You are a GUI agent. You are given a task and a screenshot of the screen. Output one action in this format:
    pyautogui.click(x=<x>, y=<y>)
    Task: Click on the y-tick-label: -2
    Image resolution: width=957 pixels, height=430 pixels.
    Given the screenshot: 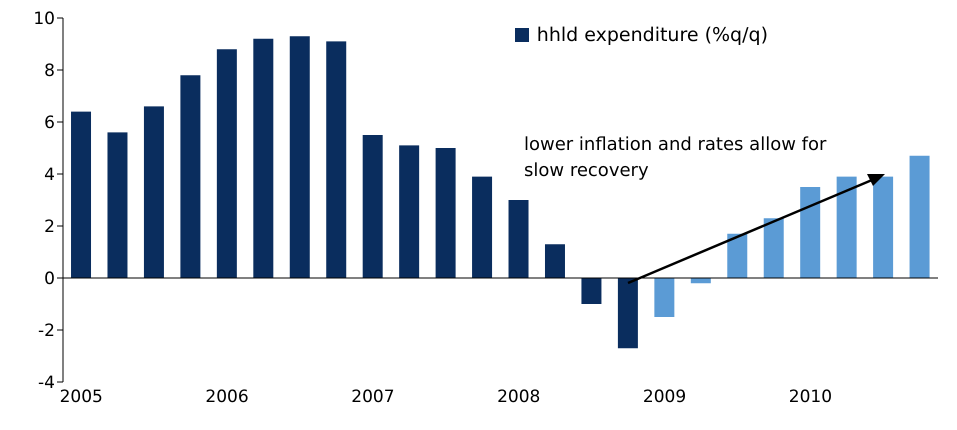 What is the action you would take?
    pyautogui.click(x=46, y=331)
    